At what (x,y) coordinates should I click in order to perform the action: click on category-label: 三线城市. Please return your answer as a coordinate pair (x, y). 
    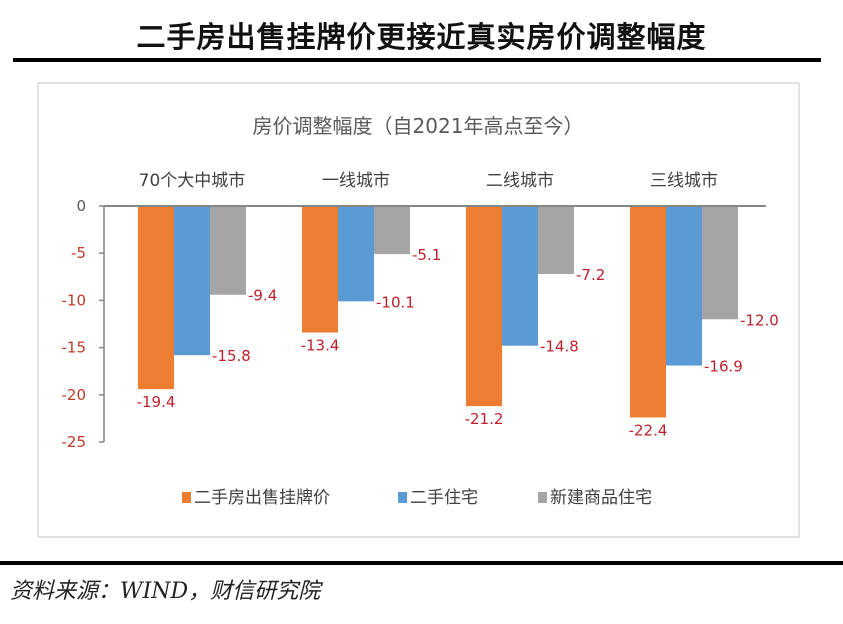
    Looking at the image, I should click on (684, 181).